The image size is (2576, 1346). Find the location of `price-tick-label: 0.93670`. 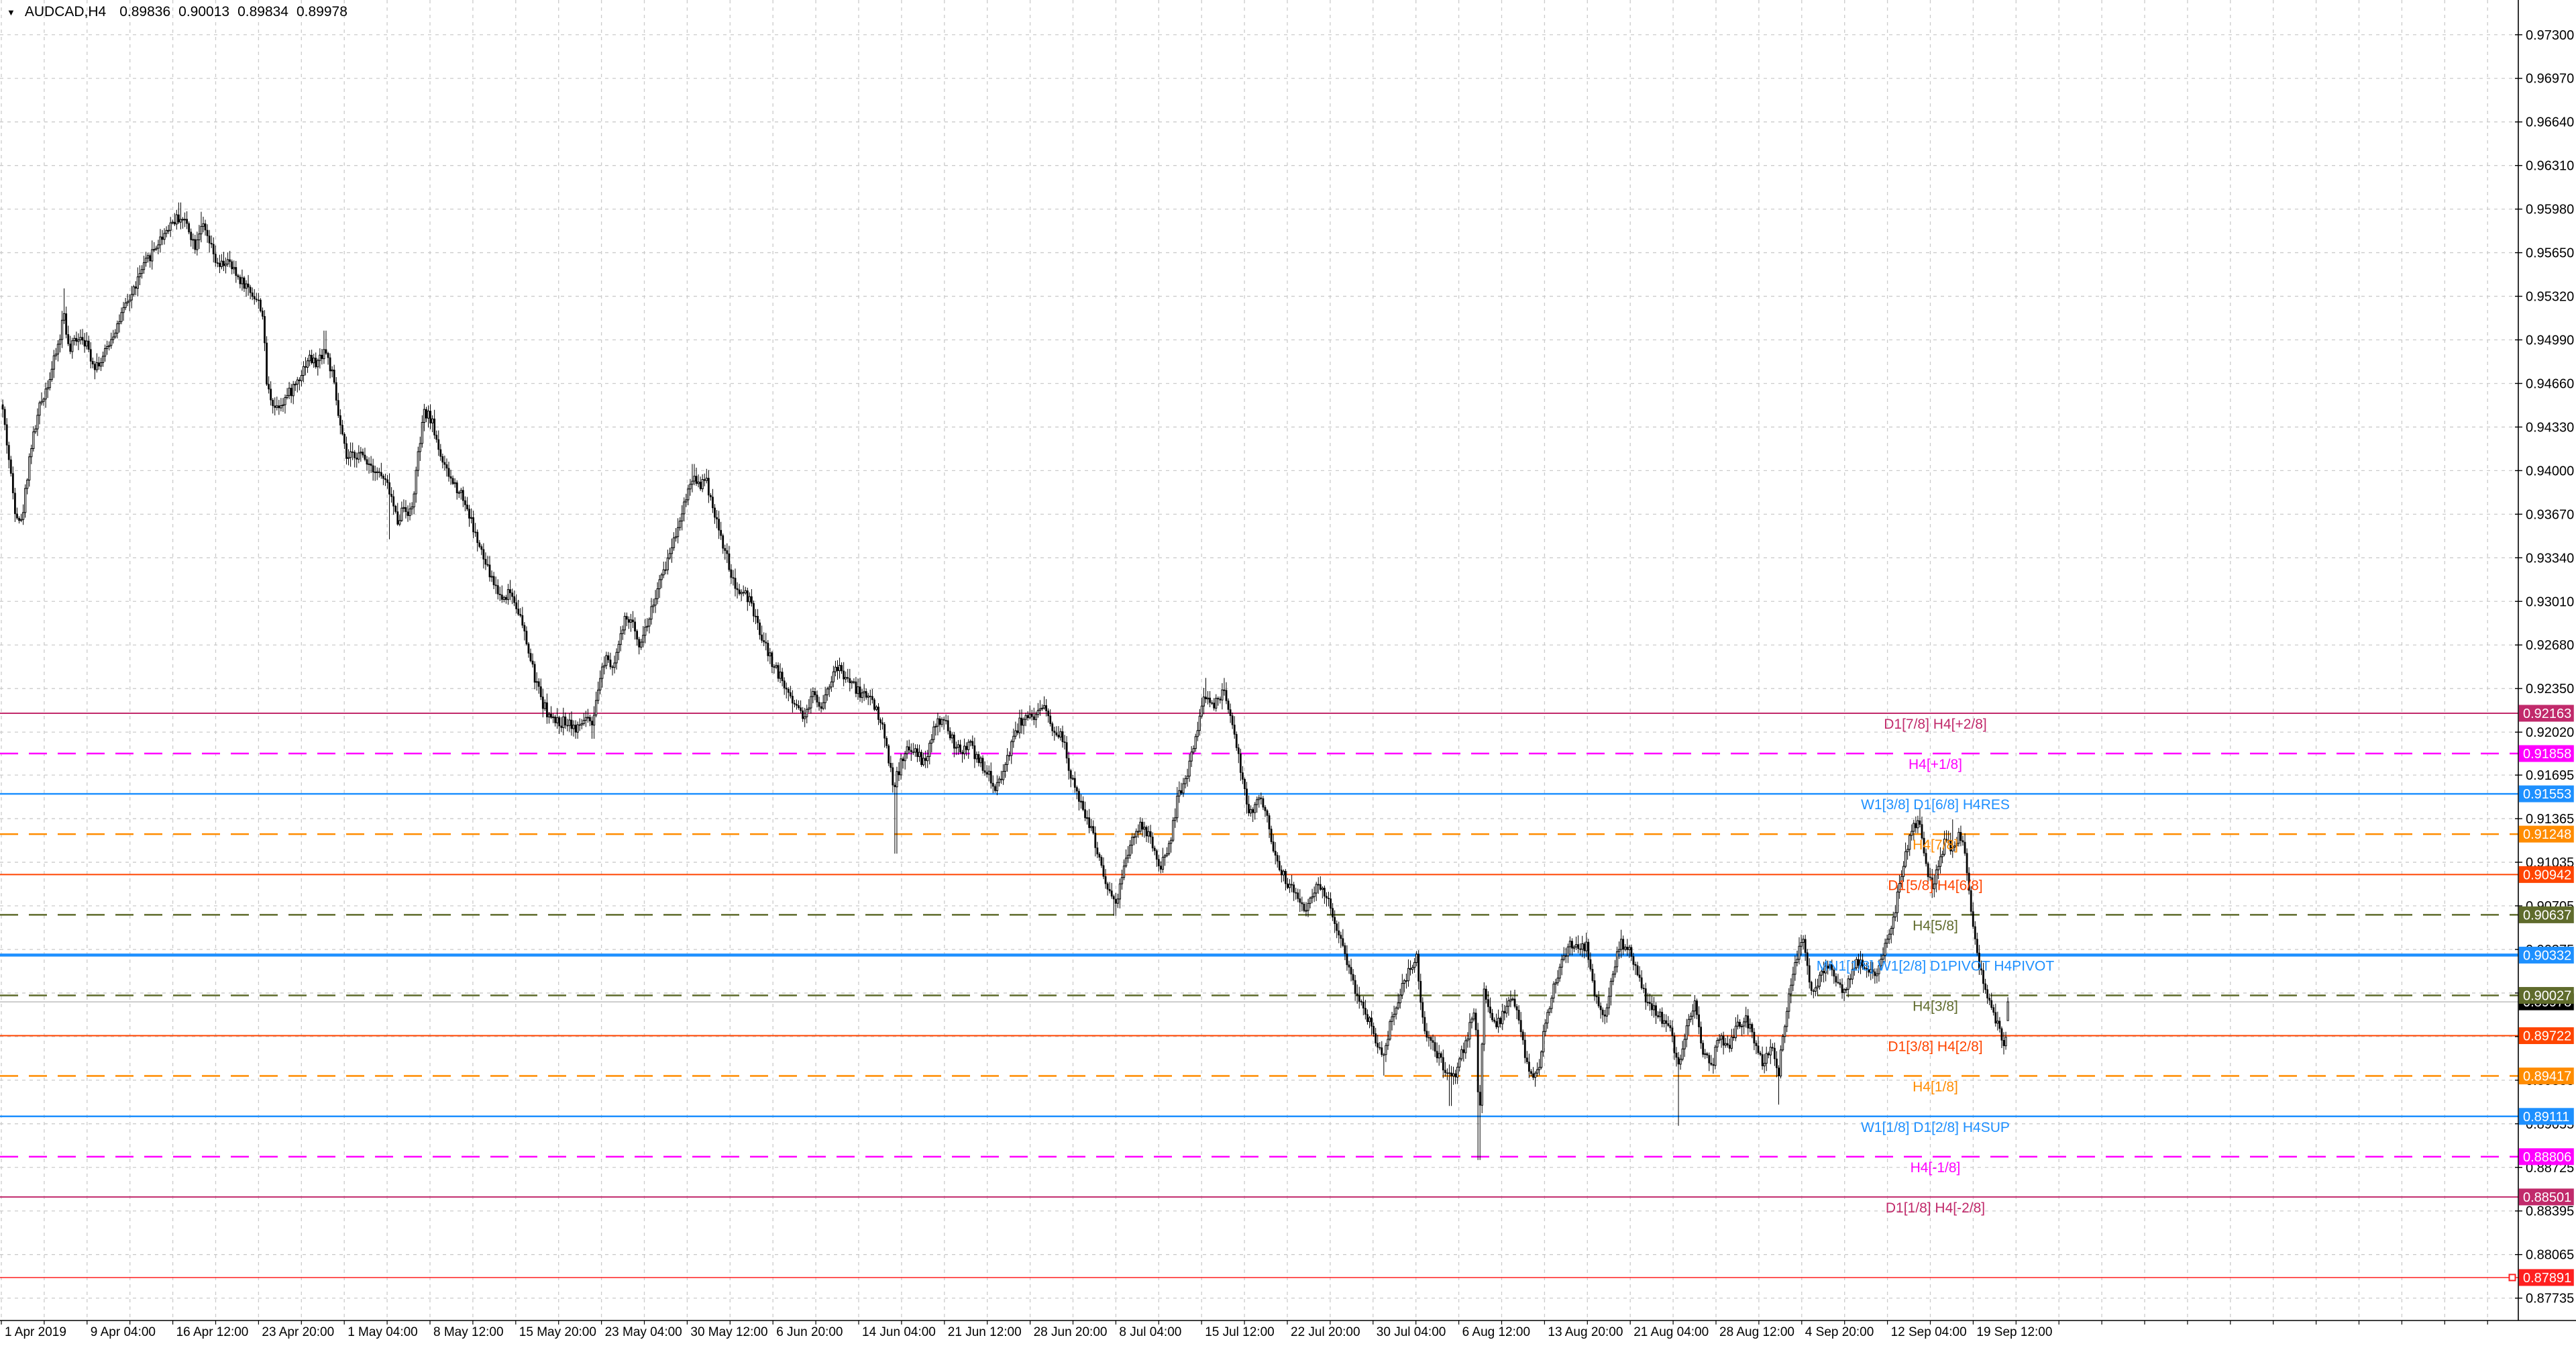

price-tick-label: 0.93670 is located at coordinates (2550, 514).